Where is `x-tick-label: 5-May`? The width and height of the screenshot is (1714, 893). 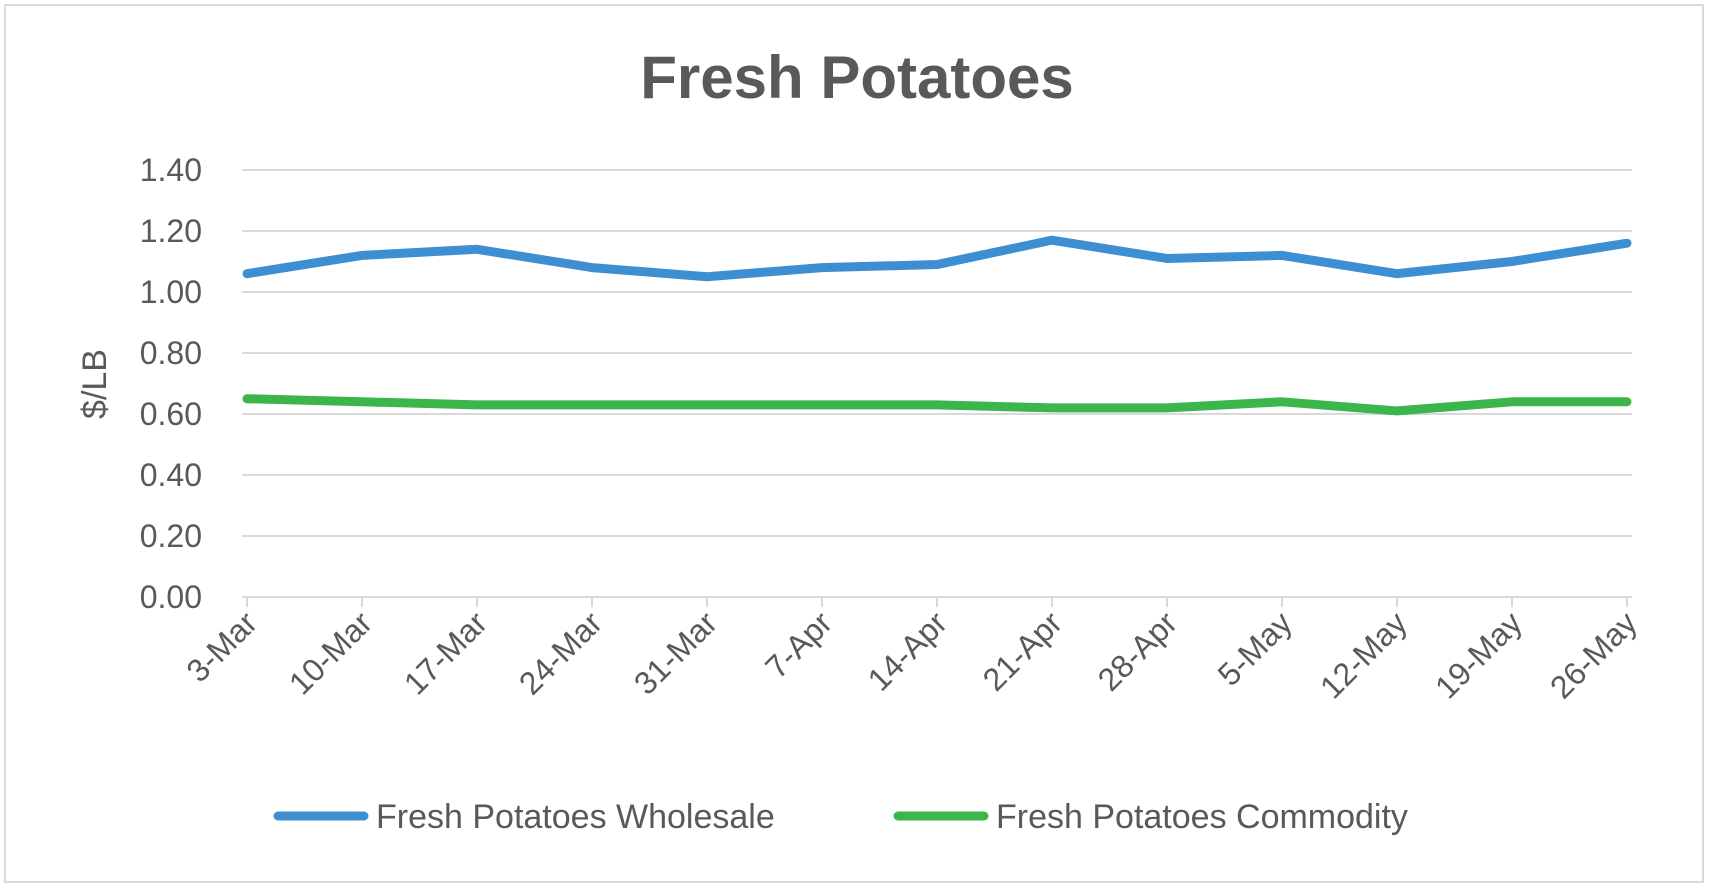 x-tick-label: 5-May is located at coordinates (1255, 648).